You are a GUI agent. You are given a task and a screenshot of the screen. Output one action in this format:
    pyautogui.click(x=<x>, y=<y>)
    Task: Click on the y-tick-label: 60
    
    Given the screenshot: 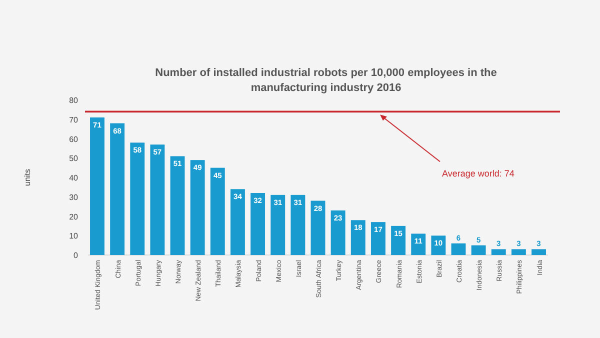 What is the action you would take?
    pyautogui.click(x=74, y=139)
    